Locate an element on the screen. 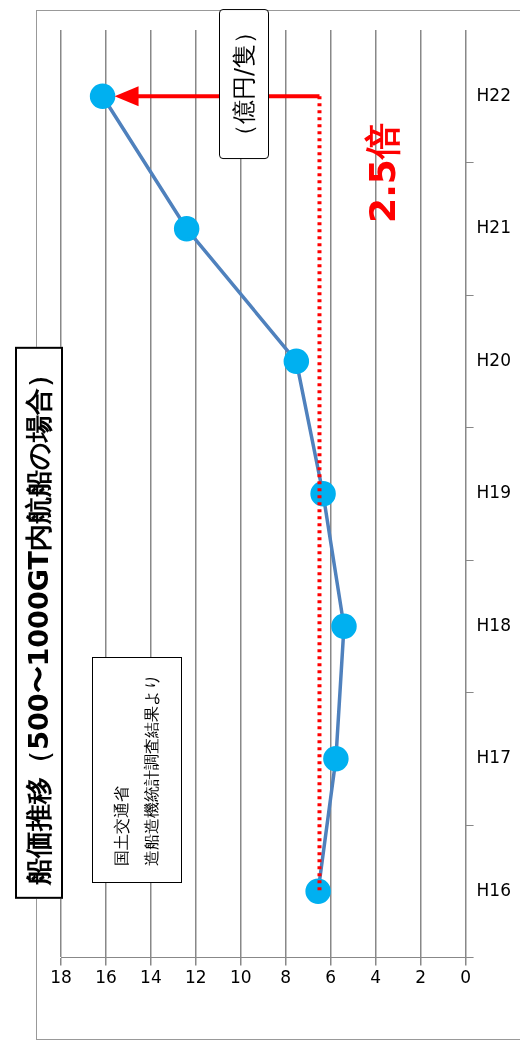 The width and height of the screenshot is (520, 1040). y-tick-label: H21 is located at coordinates (494, 227).